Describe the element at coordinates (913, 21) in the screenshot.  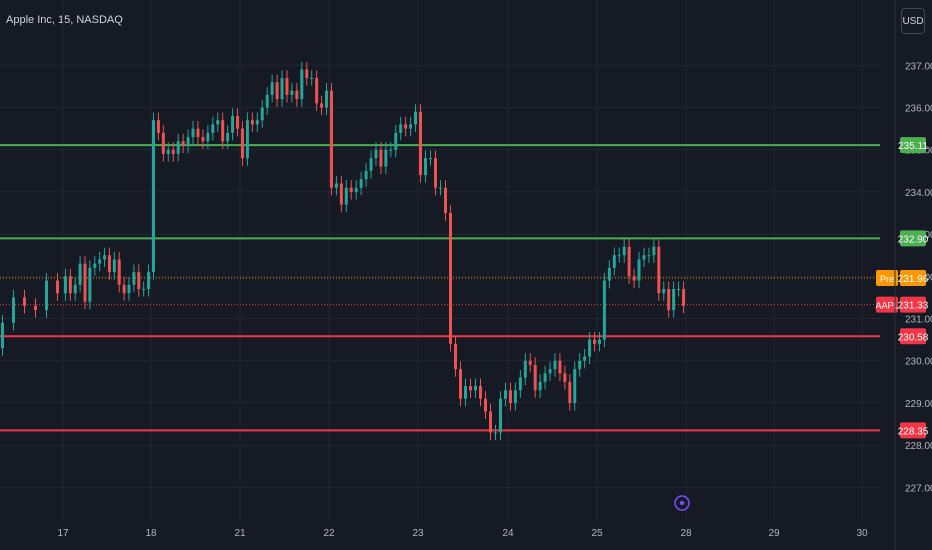
I see `currency-button: USD` at that location.